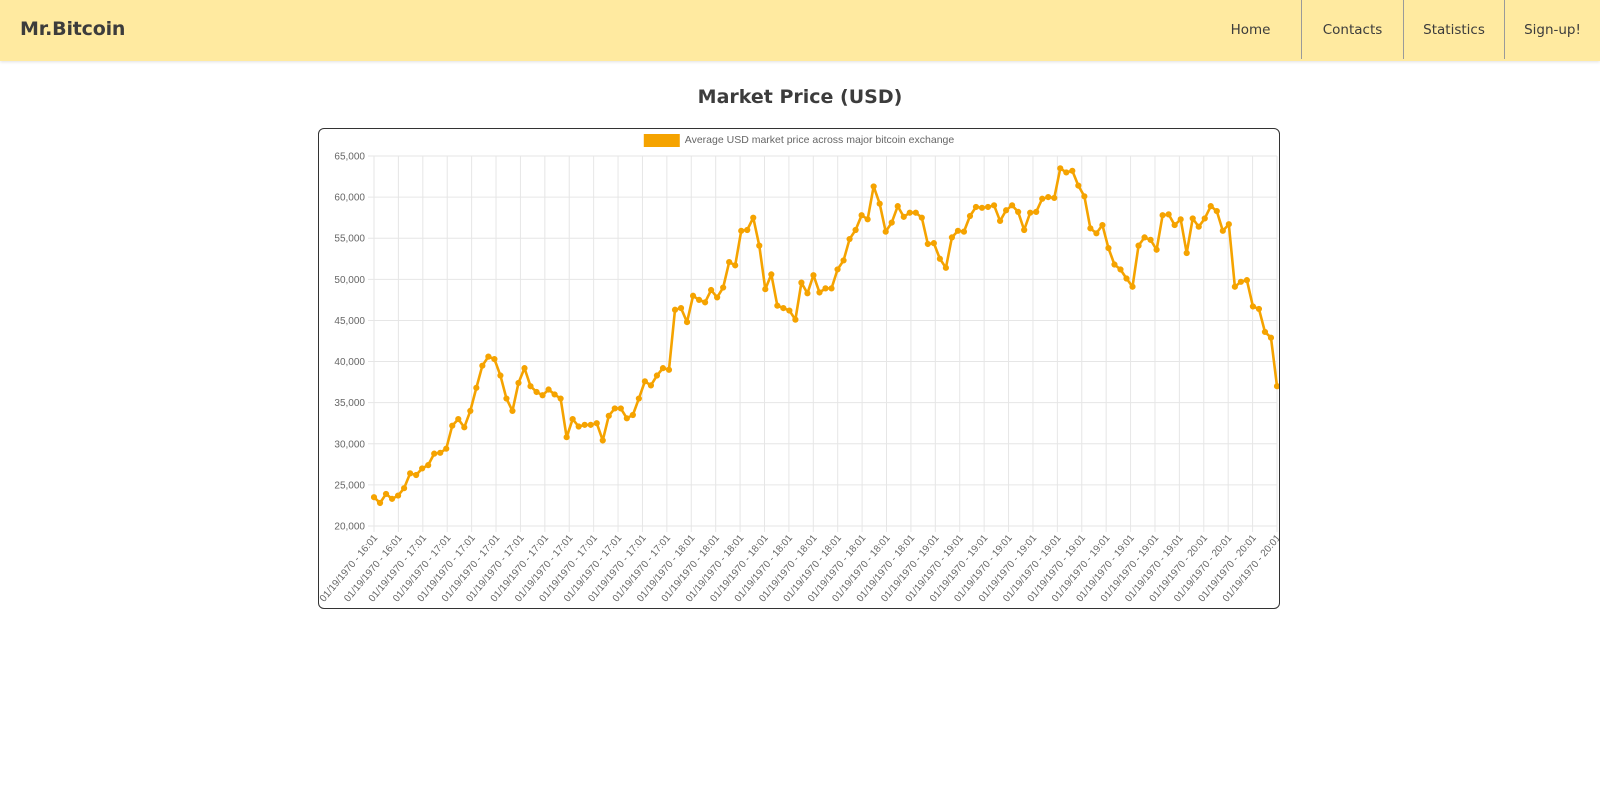 This screenshot has width=1600, height=802. What do you see at coordinates (1352, 29) in the screenshot?
I see `nav-contacts: Contacts` at bounding box center [1352, 29].